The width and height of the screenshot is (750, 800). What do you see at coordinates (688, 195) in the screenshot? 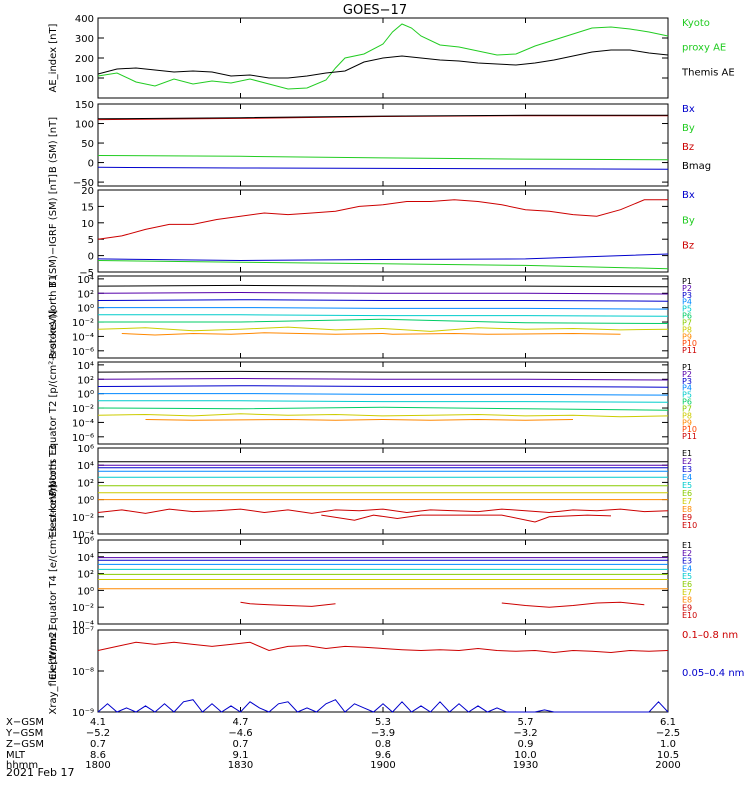
I see `legend-entry: Bx` at bounding box center [688, 195].